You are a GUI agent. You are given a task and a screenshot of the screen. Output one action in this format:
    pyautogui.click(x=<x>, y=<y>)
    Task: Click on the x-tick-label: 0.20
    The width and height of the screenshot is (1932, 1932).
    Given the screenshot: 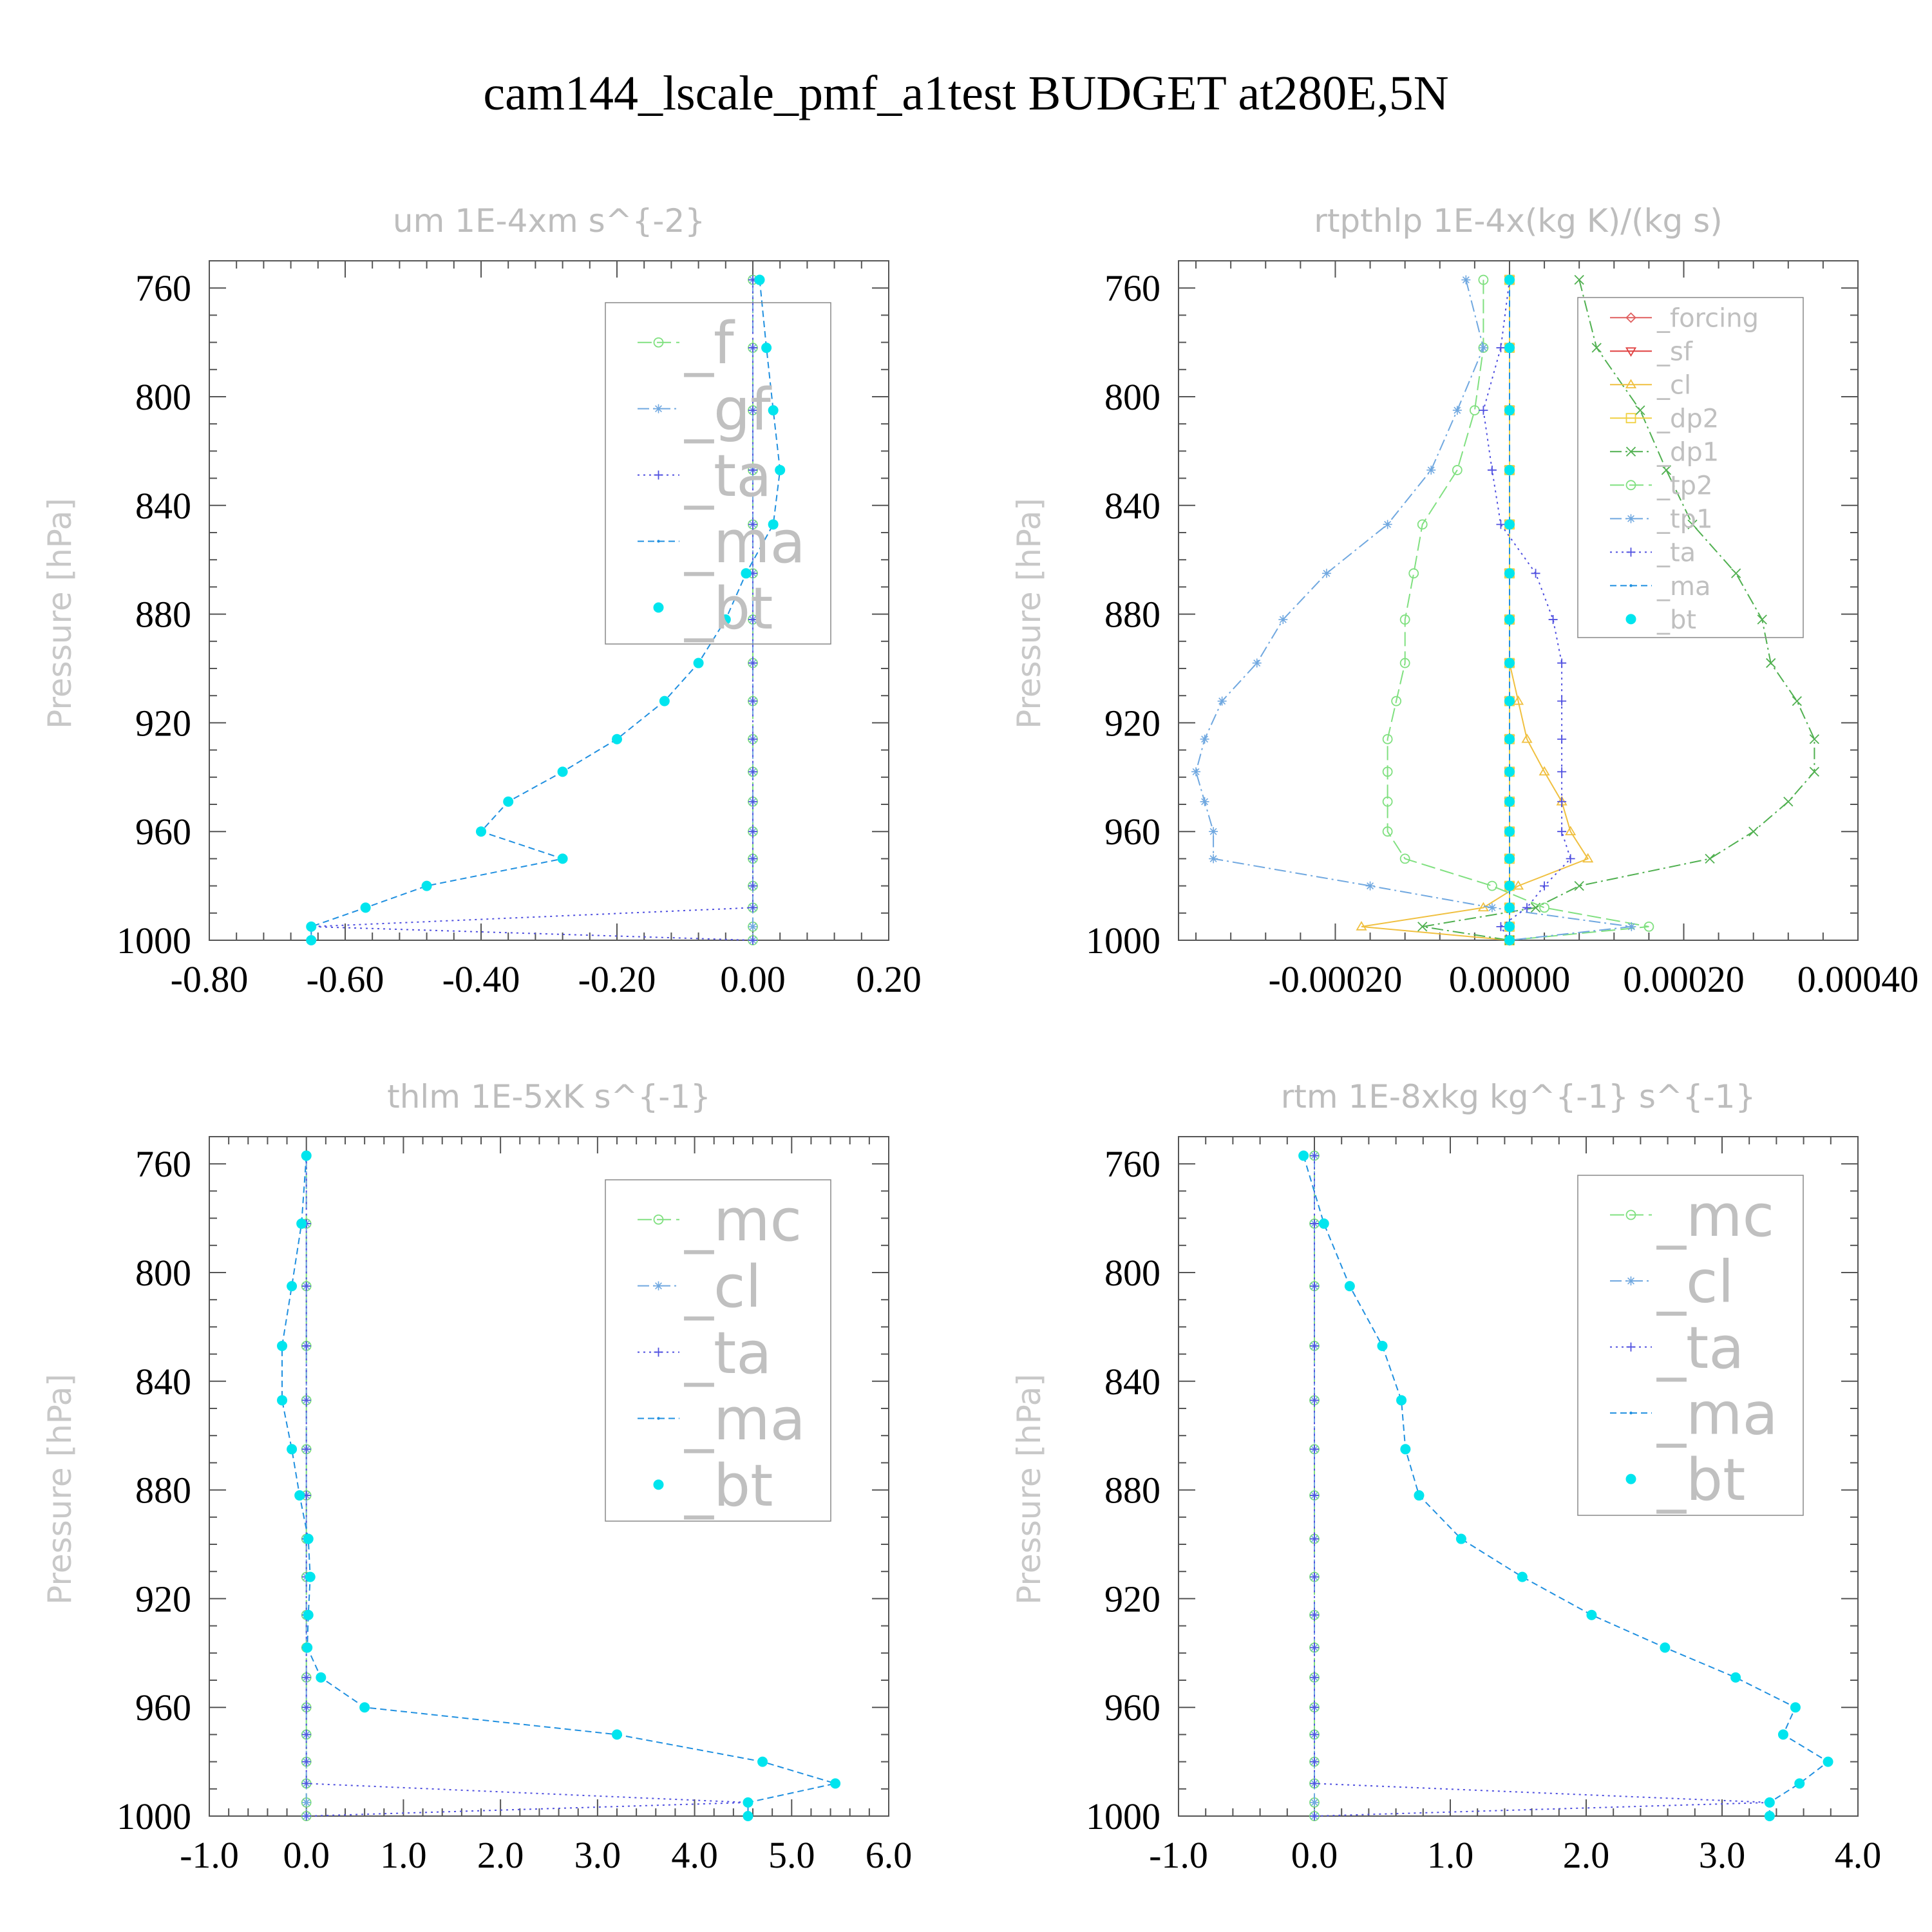 What is the action you would take?
    pyautogui.click(x=889, y=979)
    